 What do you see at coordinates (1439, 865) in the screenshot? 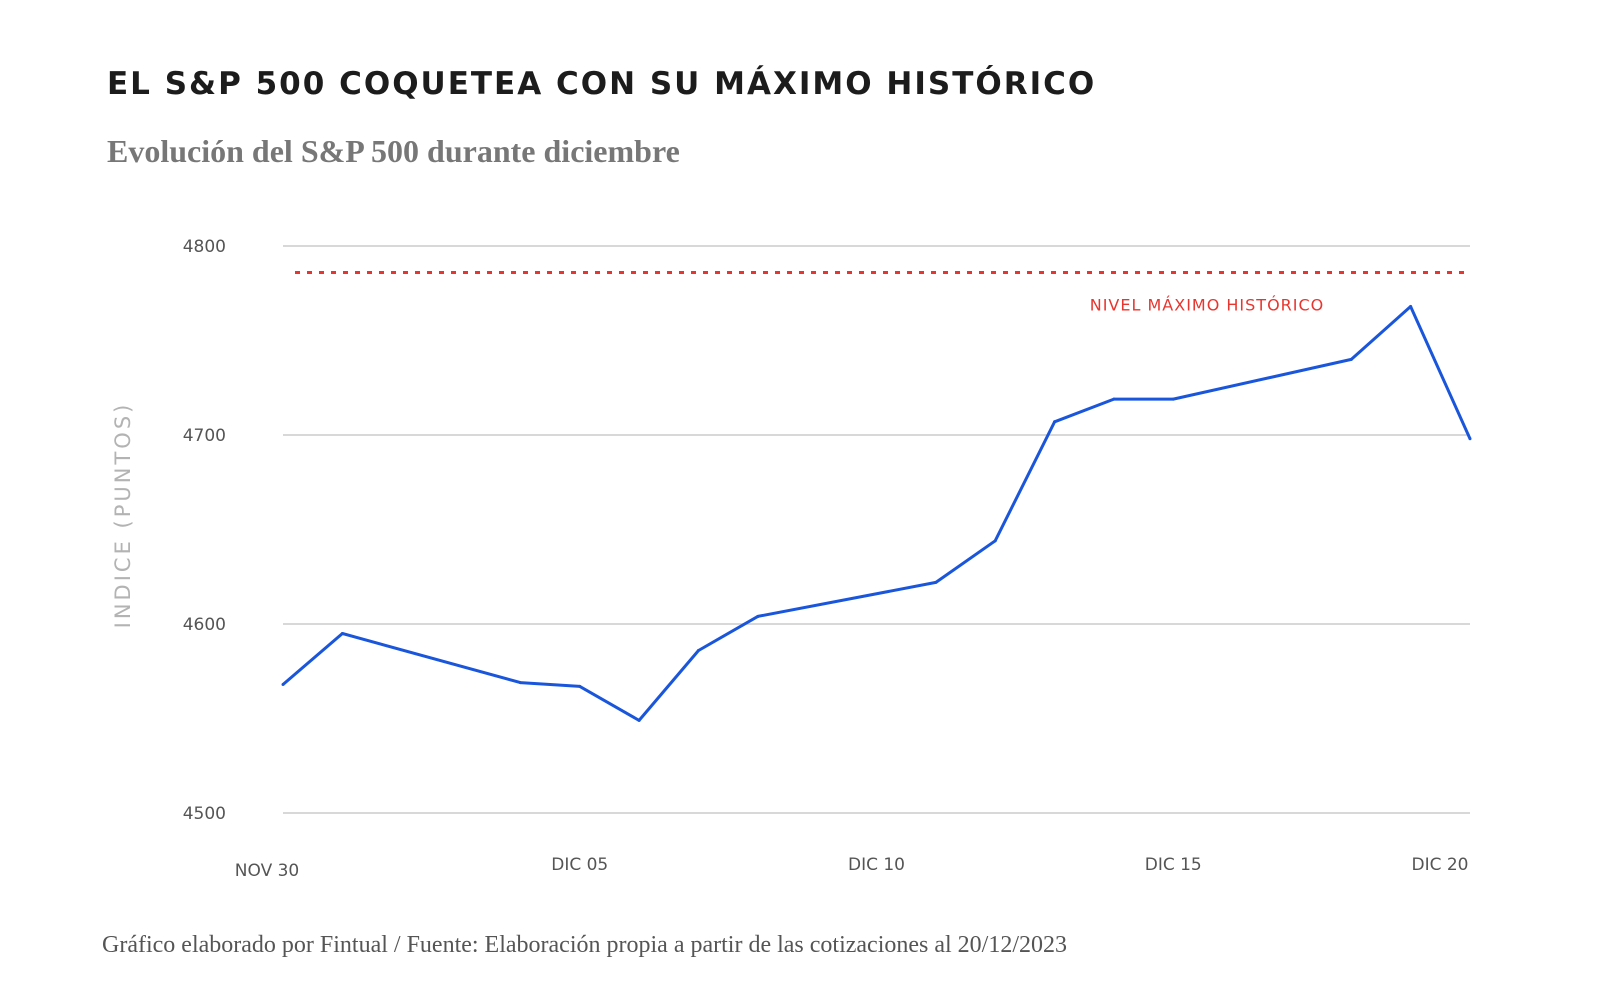
I see `x-tick-label: DIC 20` at bounding box center [1439, 865].